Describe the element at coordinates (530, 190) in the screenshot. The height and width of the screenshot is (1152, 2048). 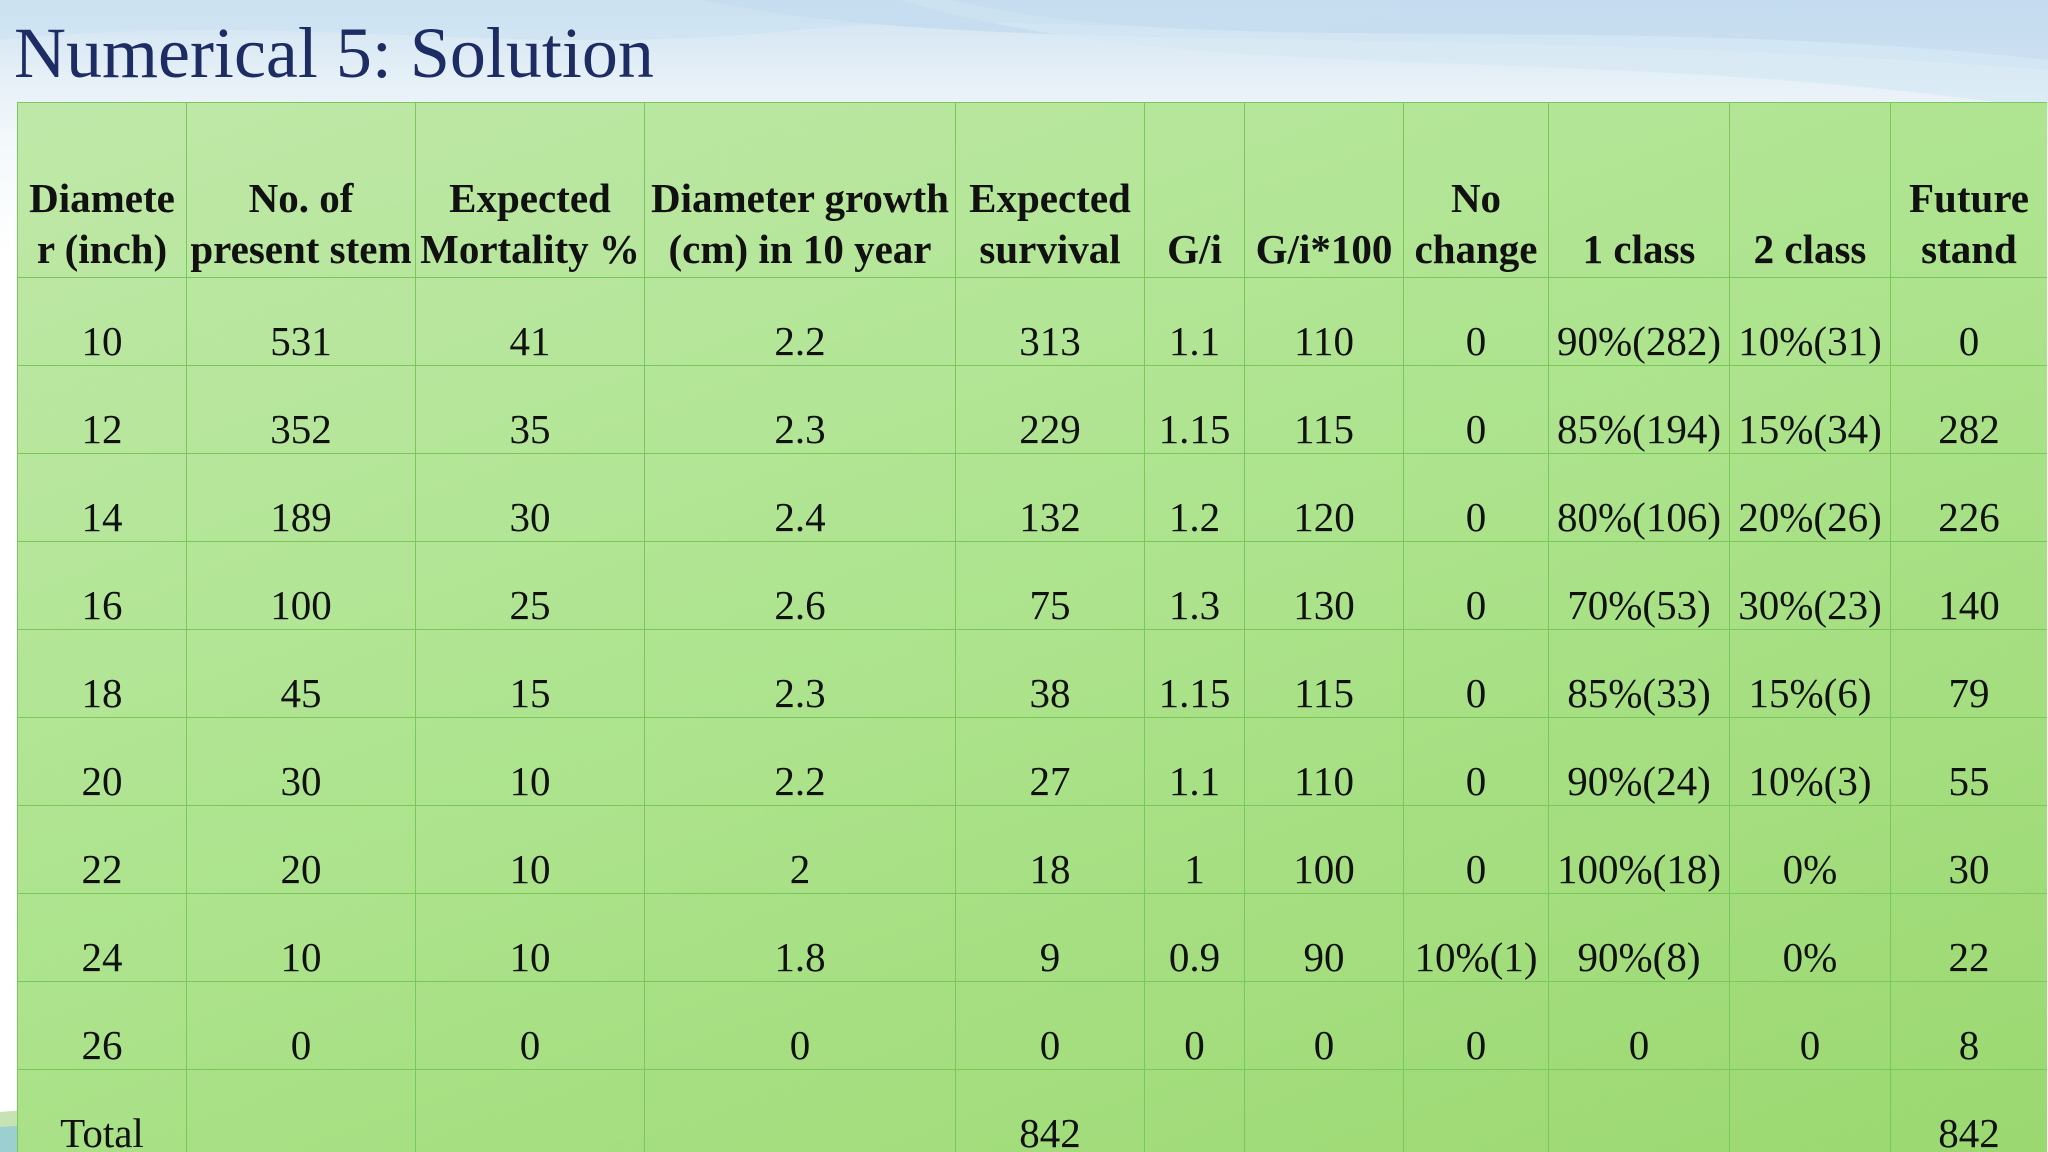
I see `header-expected-mortality: Expected Mortality %` at that location.